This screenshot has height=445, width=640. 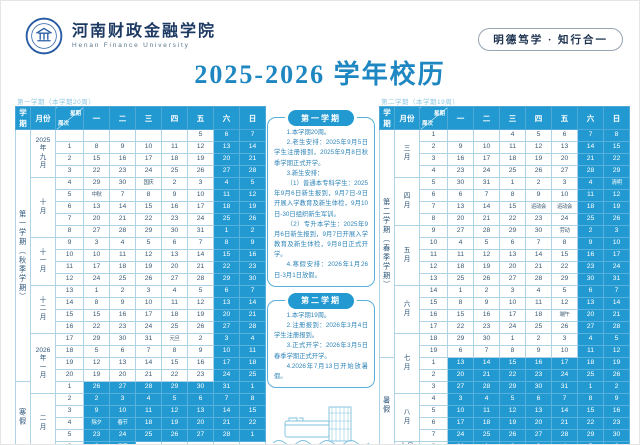 I want to click on semester-label: 暑假, so click(x=387, y=400).